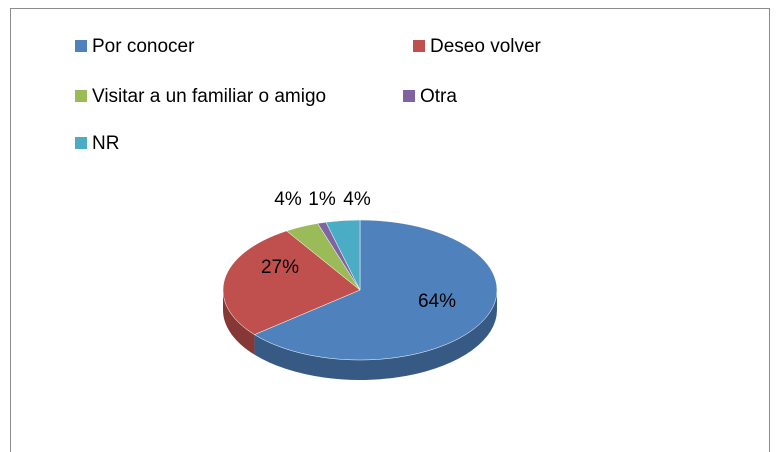 This screenshot has width=776, height=452. Describe the element at coordinates (437, 301) in the screenshot. I see `data-label: 64%` at that location.